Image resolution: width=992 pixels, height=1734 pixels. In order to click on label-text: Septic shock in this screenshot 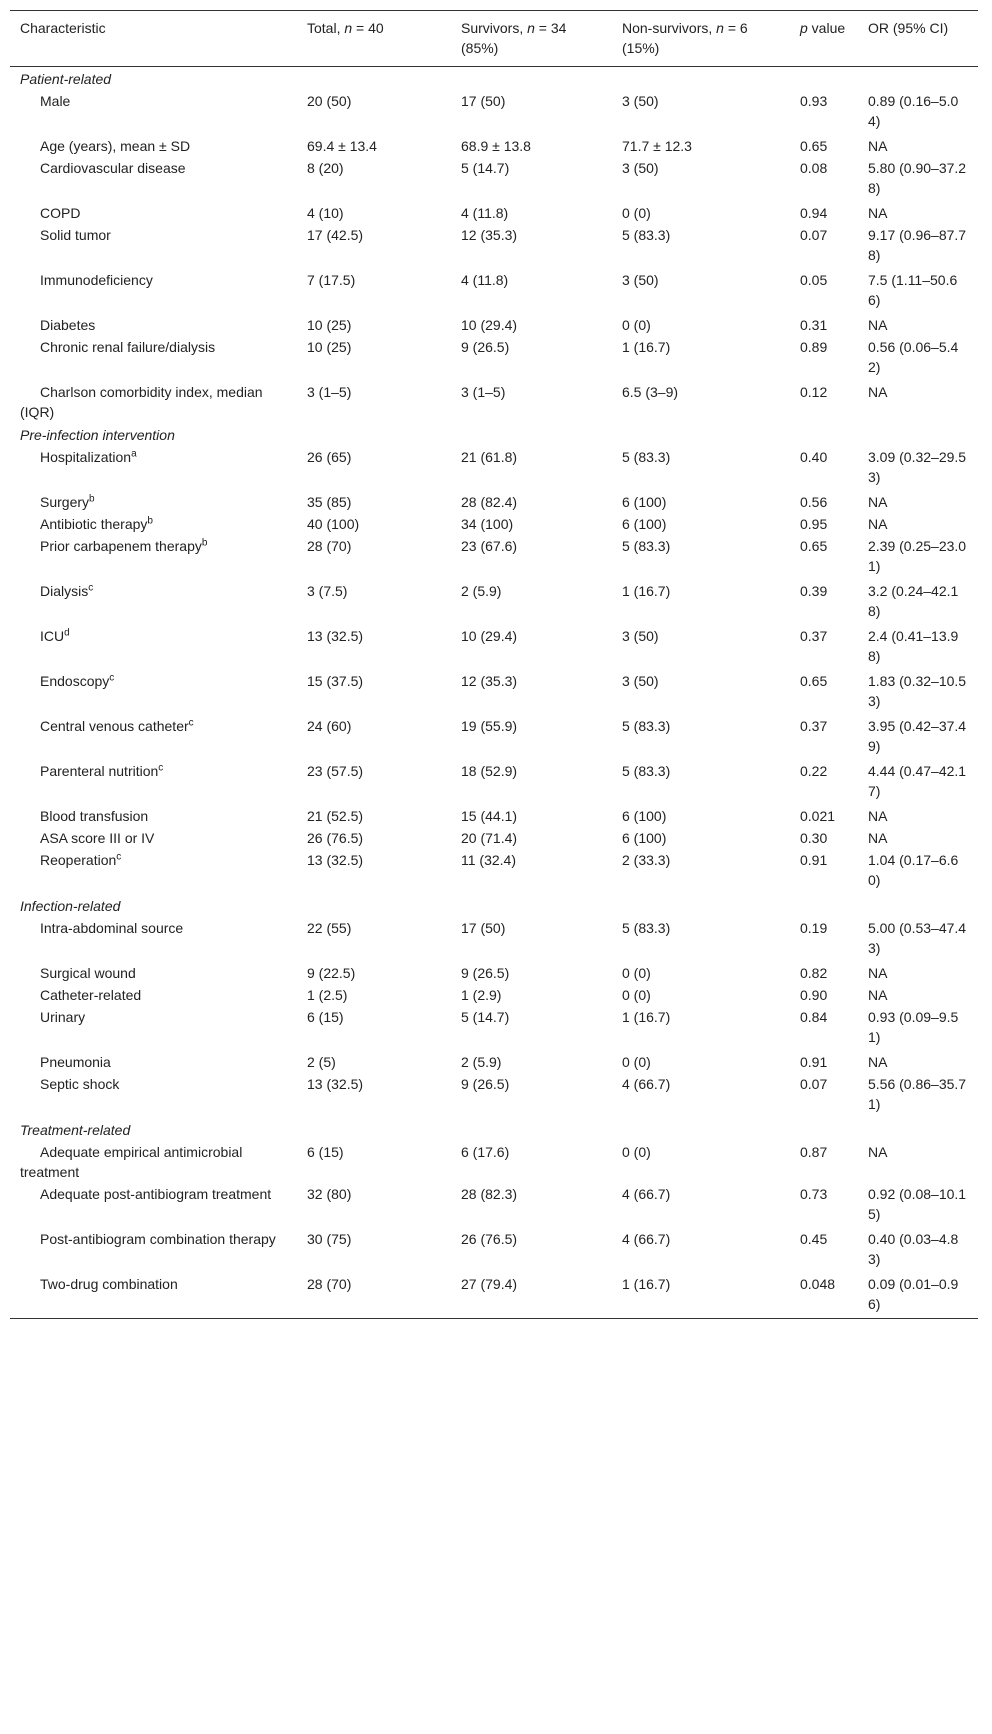, I will do `click(80, 1084)`.